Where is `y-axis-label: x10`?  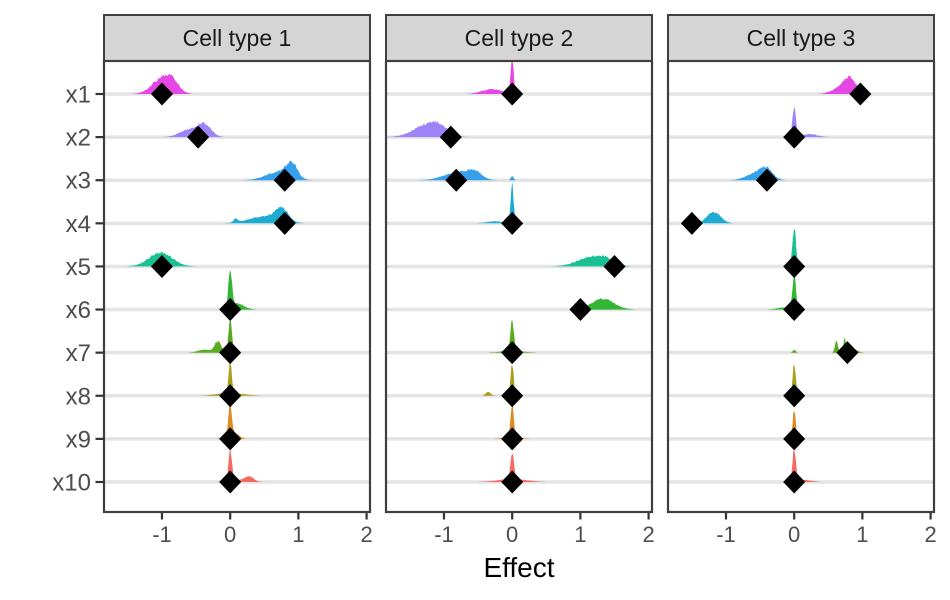 y-axis-label: x10 is located at coordinates (71, 482).